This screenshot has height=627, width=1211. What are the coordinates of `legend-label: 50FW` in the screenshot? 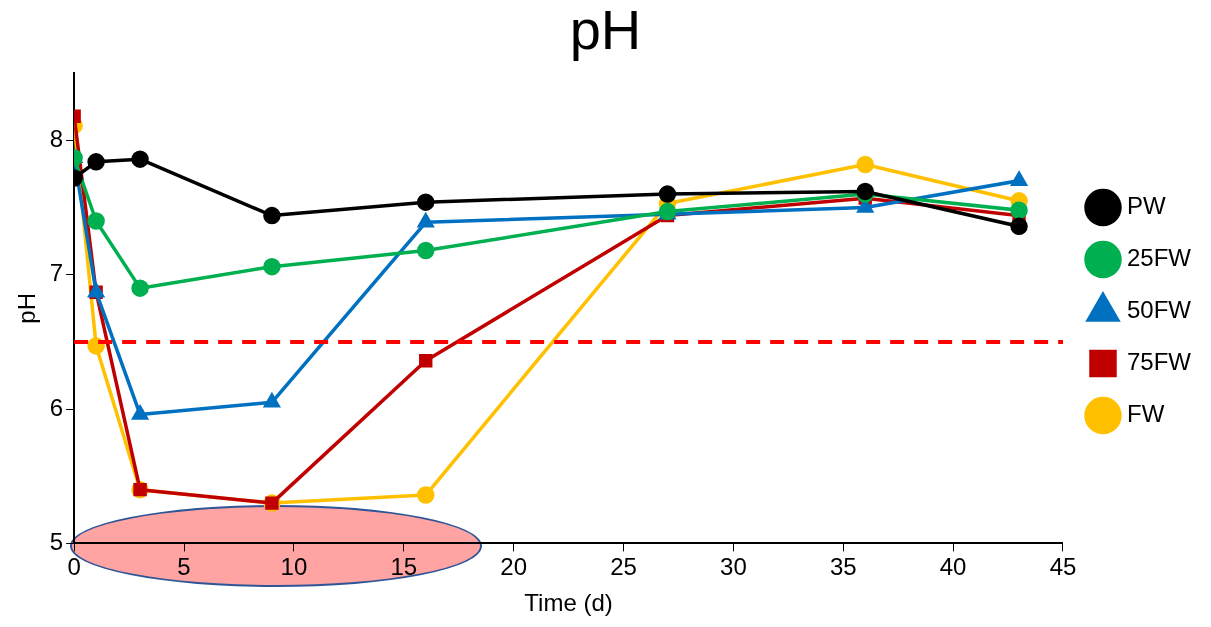 It's located at (1159, 310).